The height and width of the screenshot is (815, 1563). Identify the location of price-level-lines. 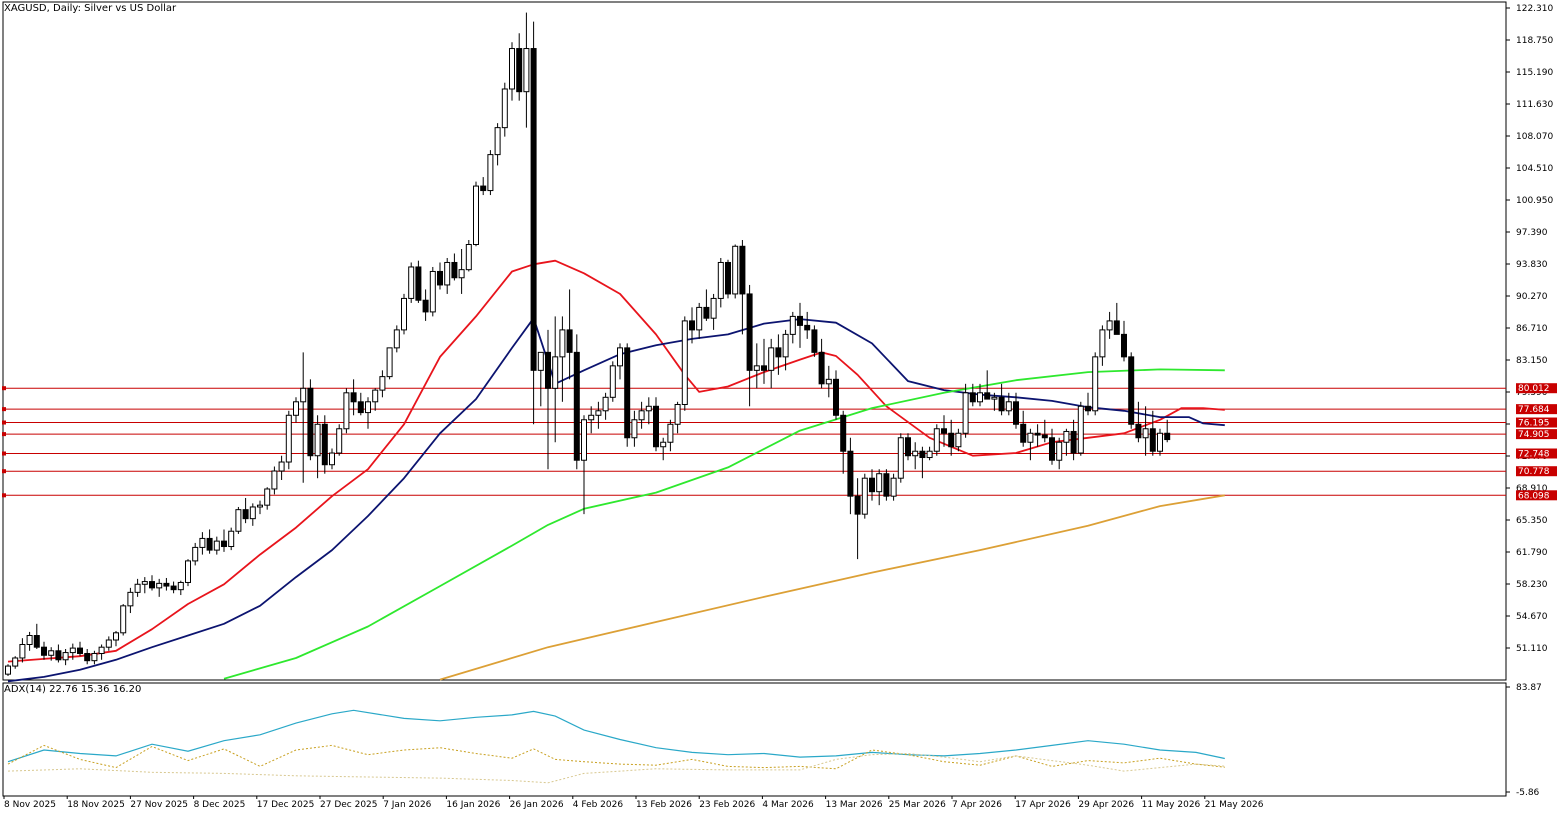
(754, 442).